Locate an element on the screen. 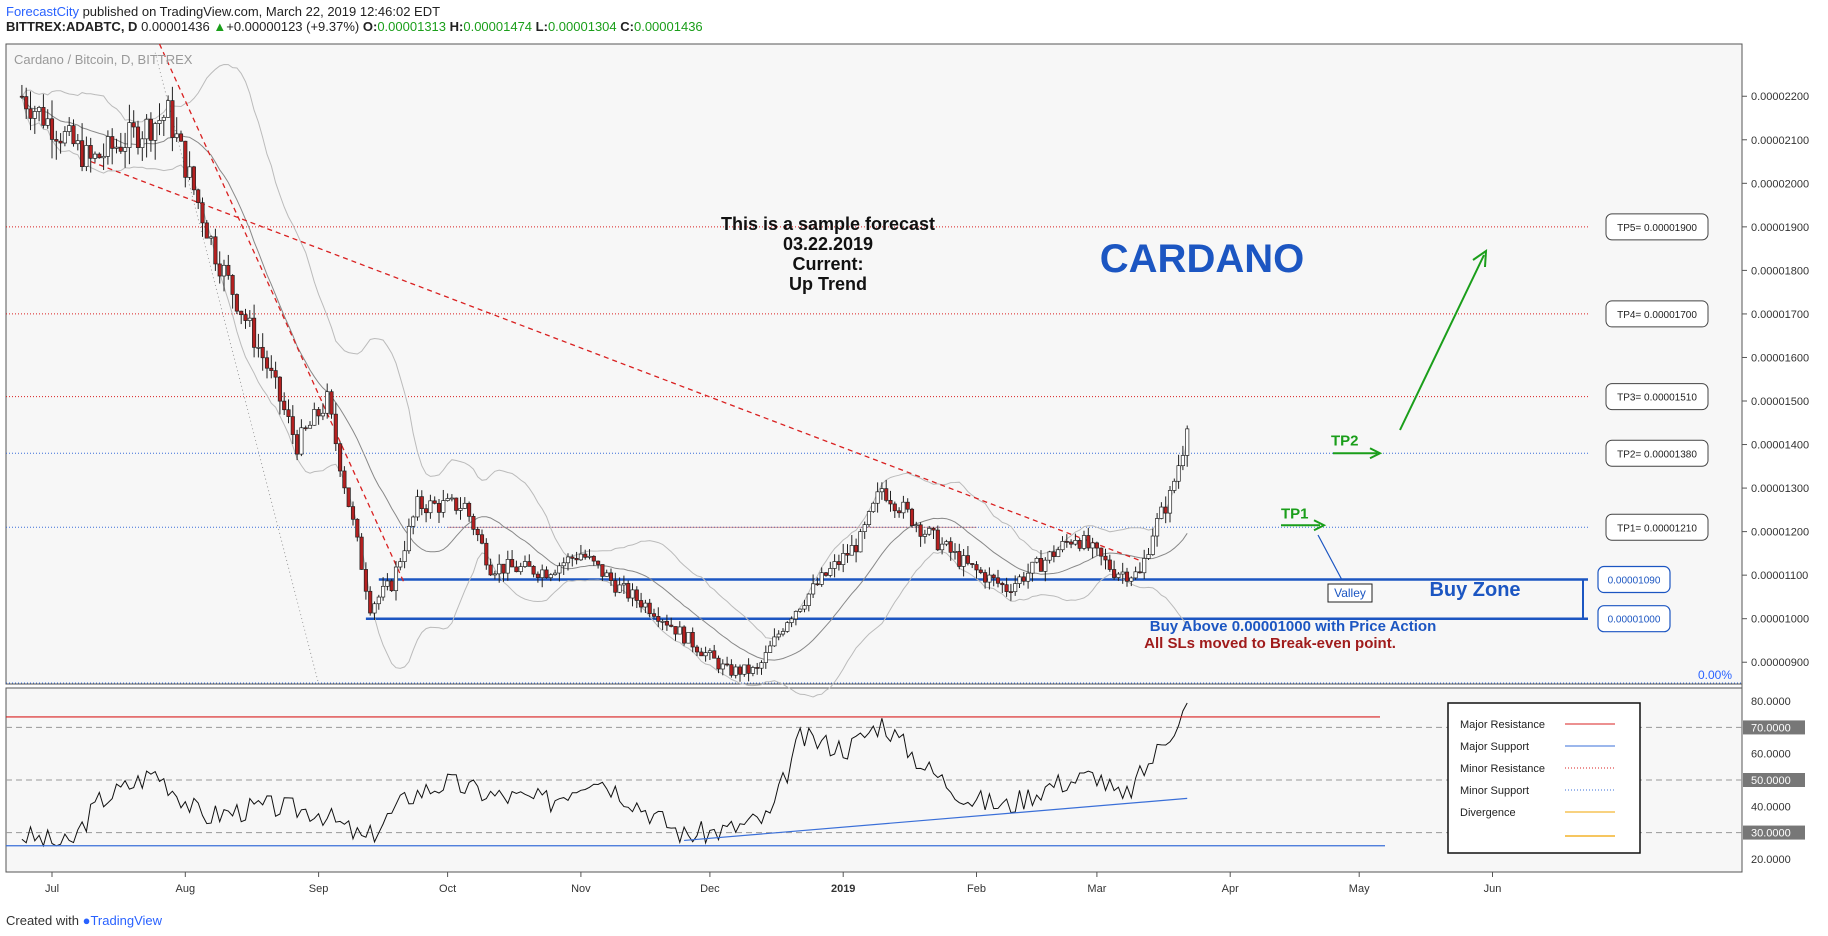  brand-link: ForecastCity is located at coordinates (42, 11).